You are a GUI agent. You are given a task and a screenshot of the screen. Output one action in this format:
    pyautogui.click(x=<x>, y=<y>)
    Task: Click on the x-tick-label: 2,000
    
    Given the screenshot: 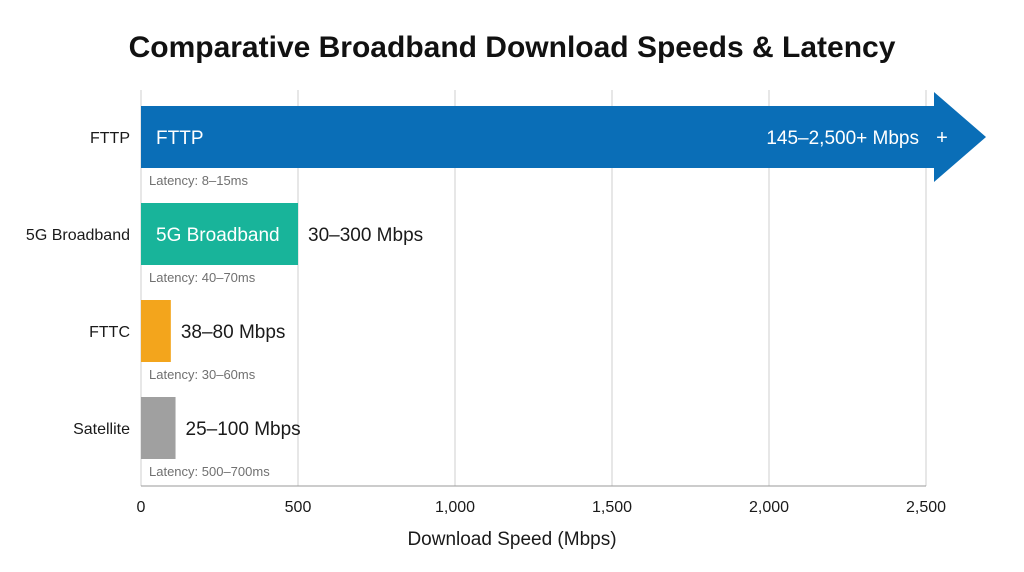 What is the action you would take?
    pyautogui.click(x=769, y=507)
    